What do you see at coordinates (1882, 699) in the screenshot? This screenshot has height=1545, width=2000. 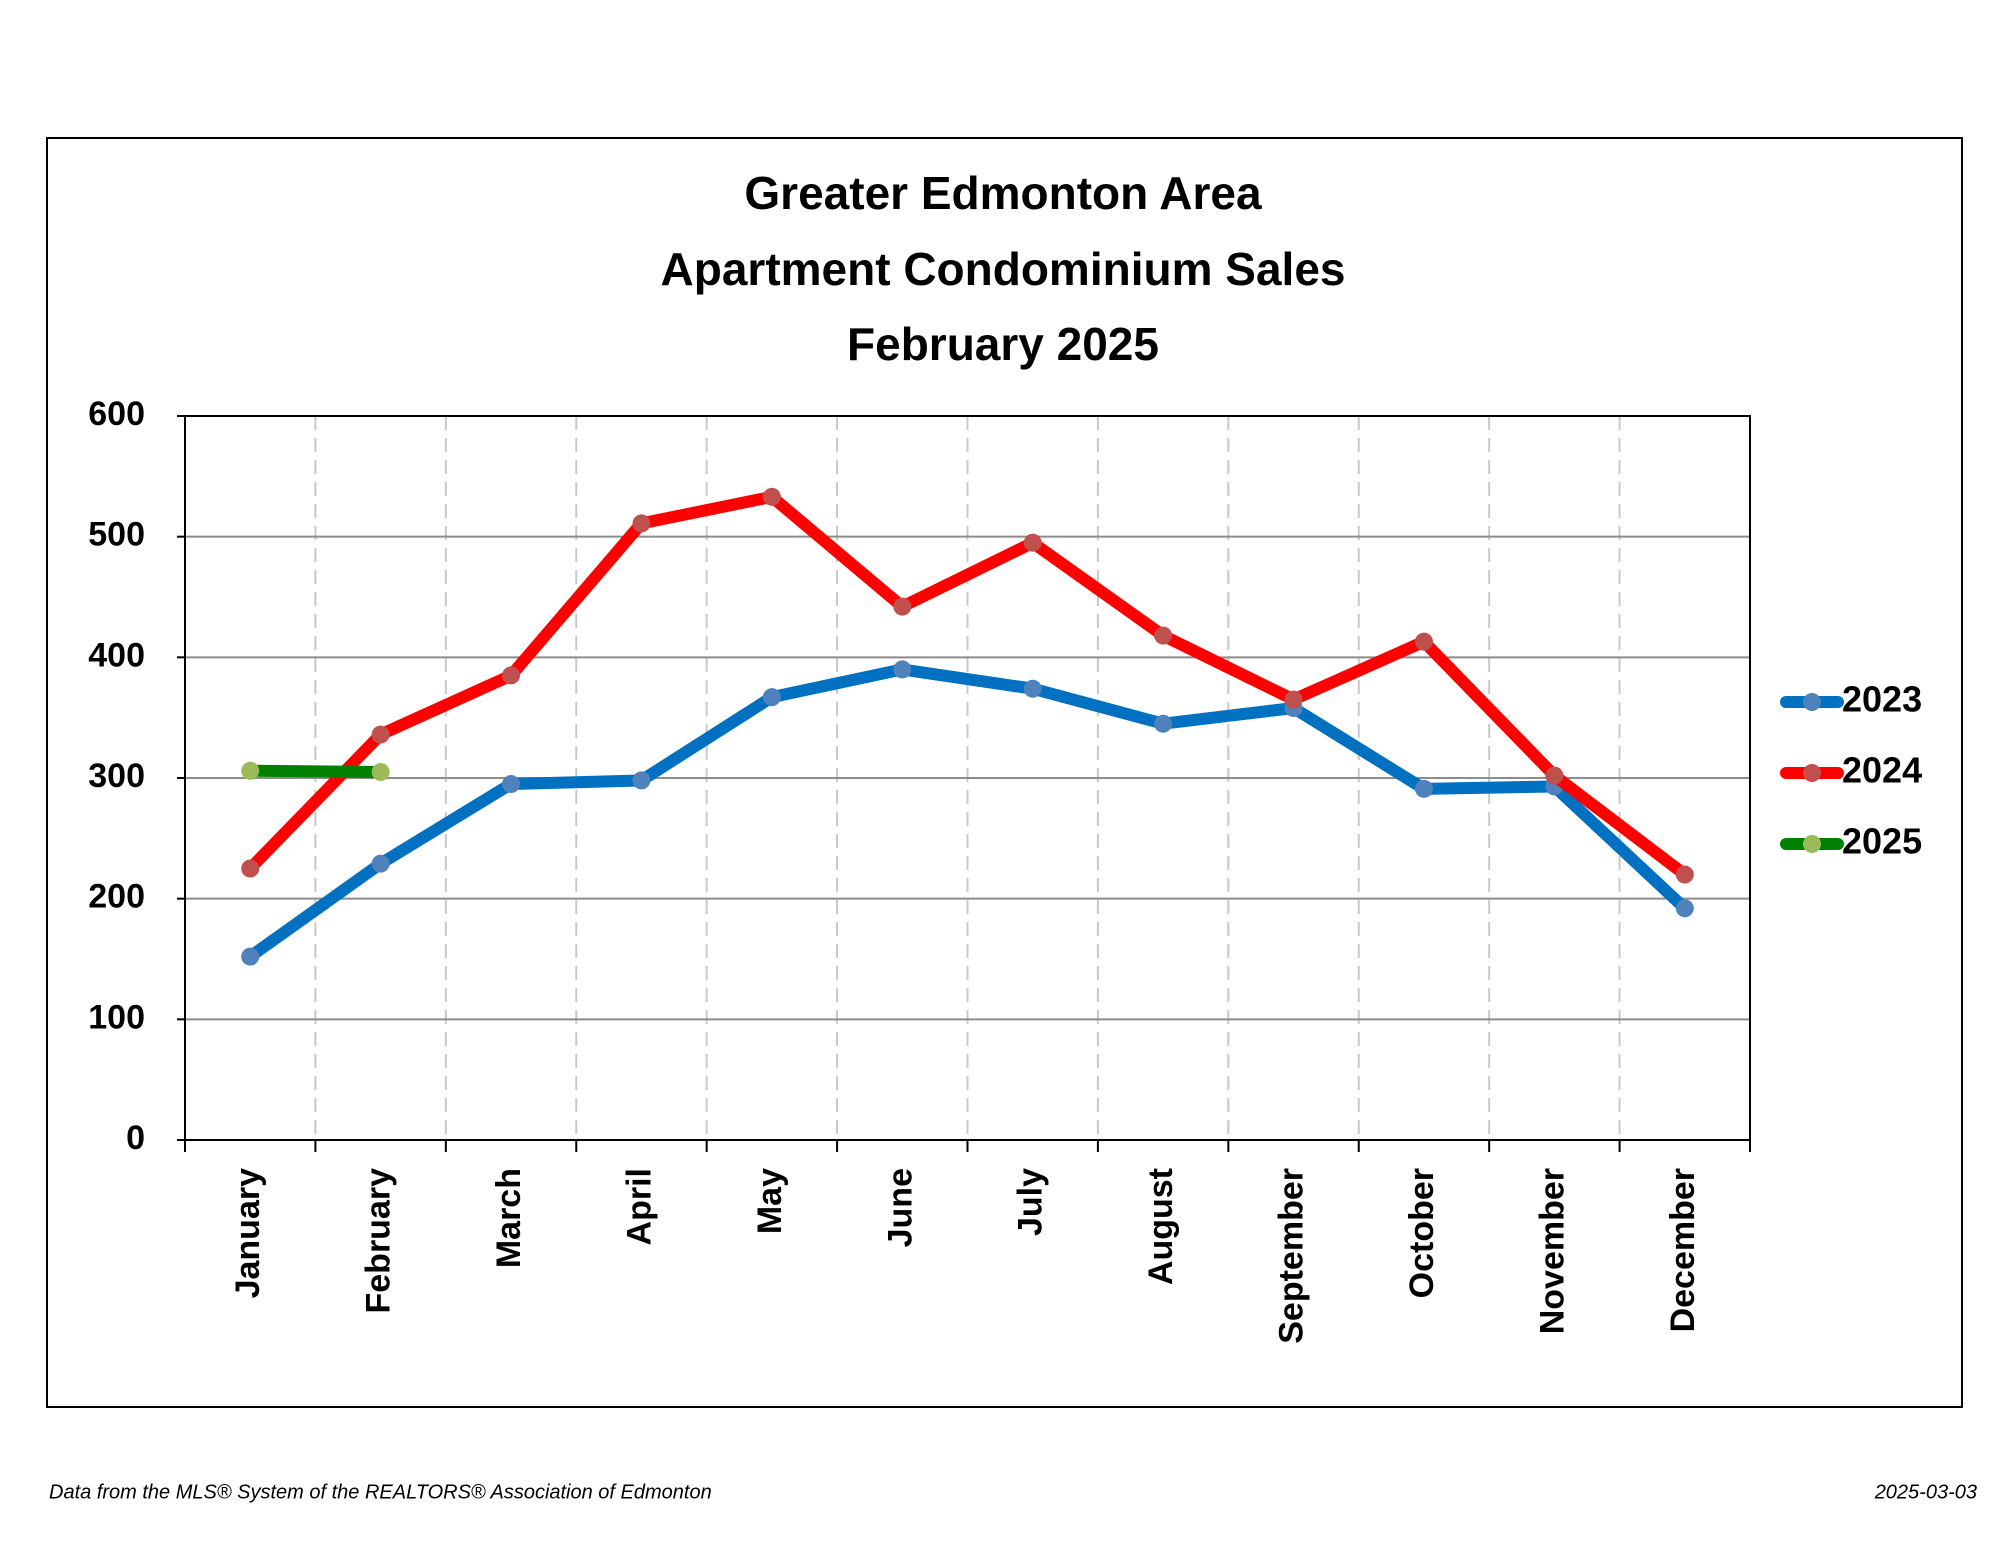 I see `legend-label: 2023` at bounding box center [1882, 699].